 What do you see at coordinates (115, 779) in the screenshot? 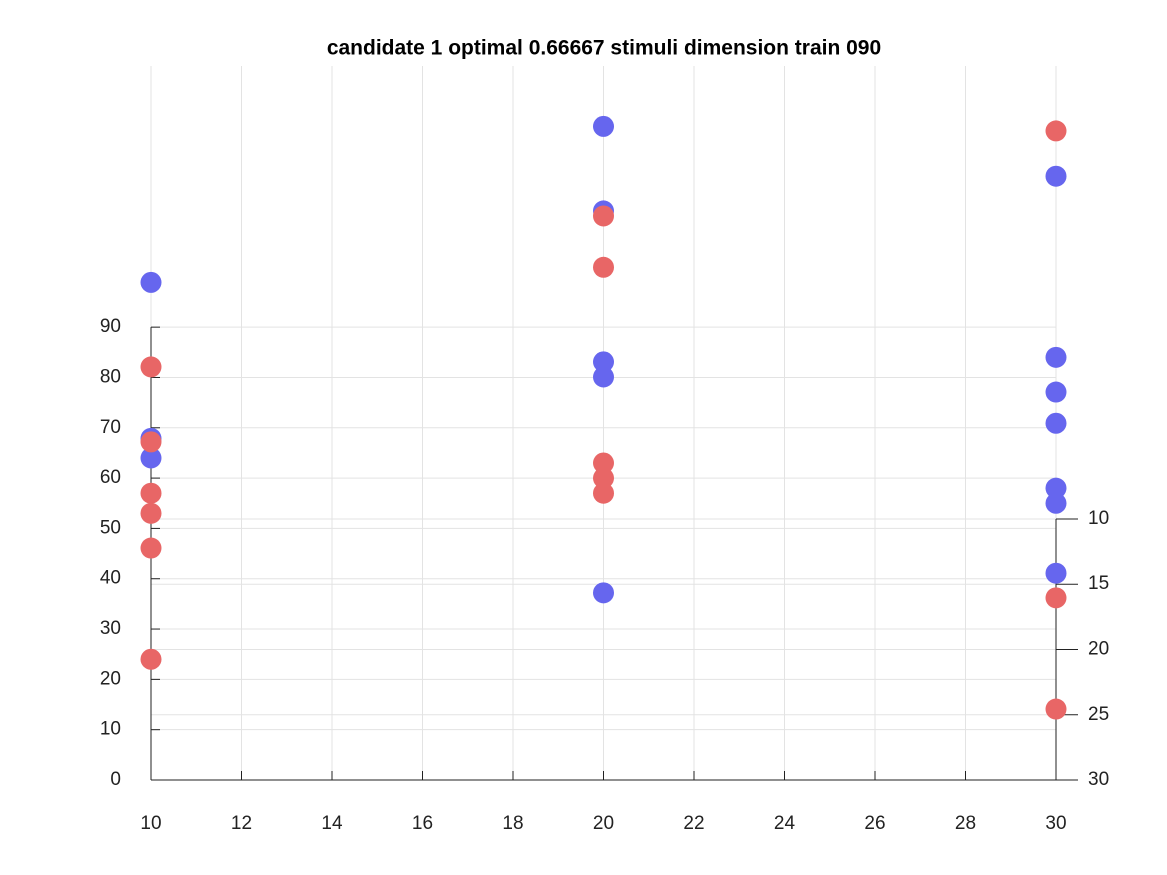
I see `y-tick-label: 0` at bounding box center [115, 779].